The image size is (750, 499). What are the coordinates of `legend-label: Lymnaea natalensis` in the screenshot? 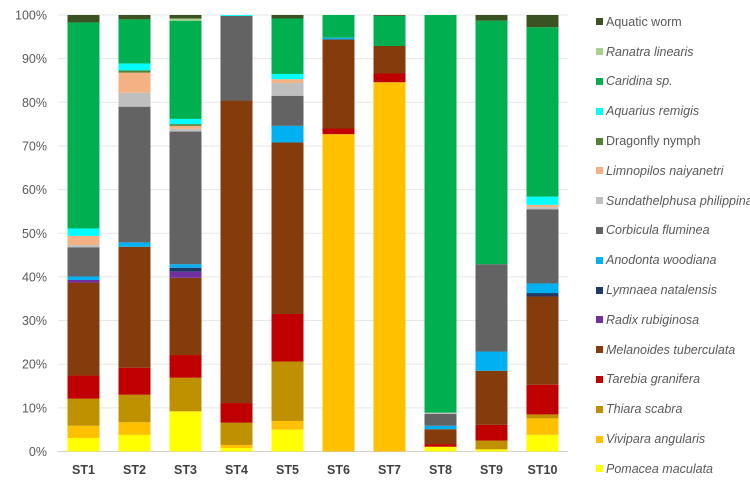 It's located at (661, 290).